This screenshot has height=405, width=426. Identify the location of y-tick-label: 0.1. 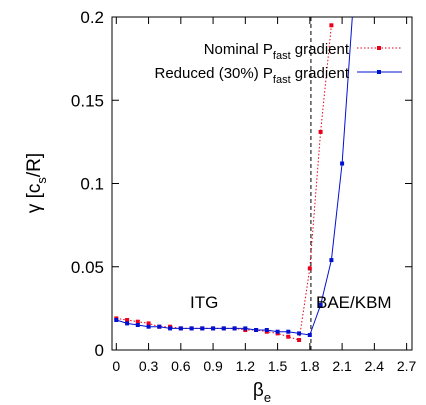
(92, 184).